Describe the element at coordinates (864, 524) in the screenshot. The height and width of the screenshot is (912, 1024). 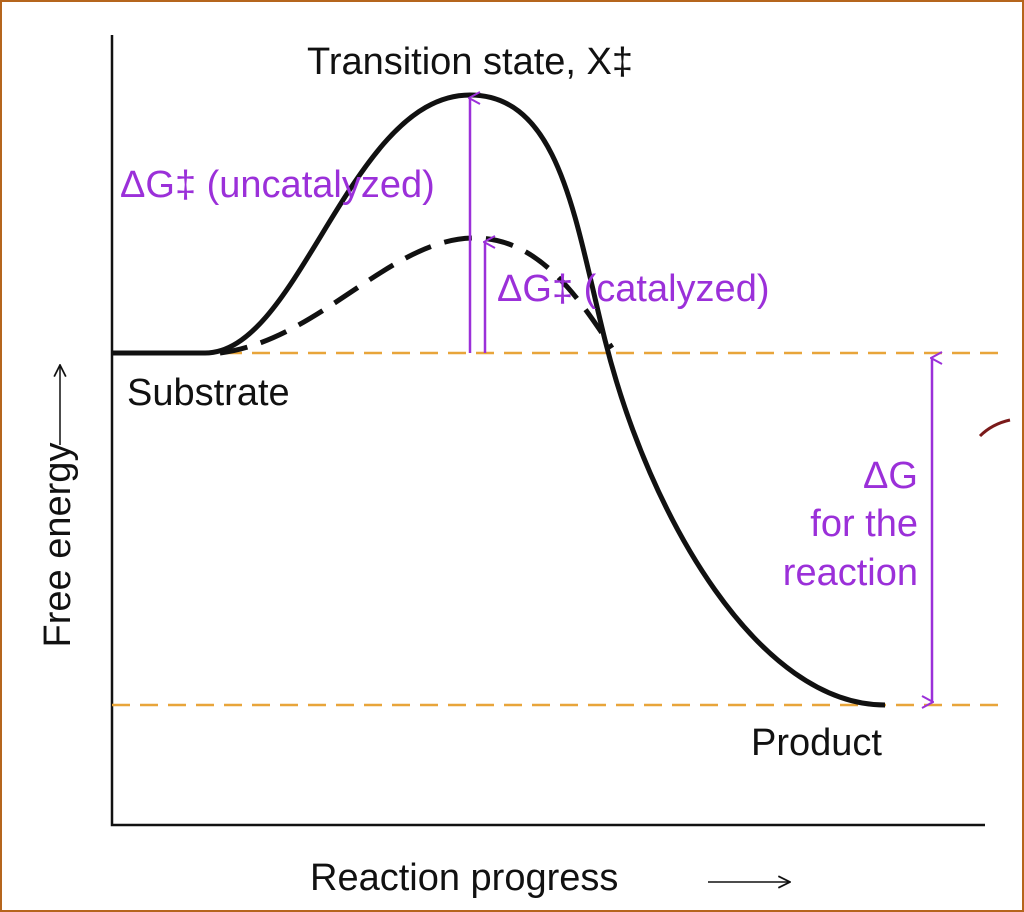
I see `delta-g-label: for the` at that location.